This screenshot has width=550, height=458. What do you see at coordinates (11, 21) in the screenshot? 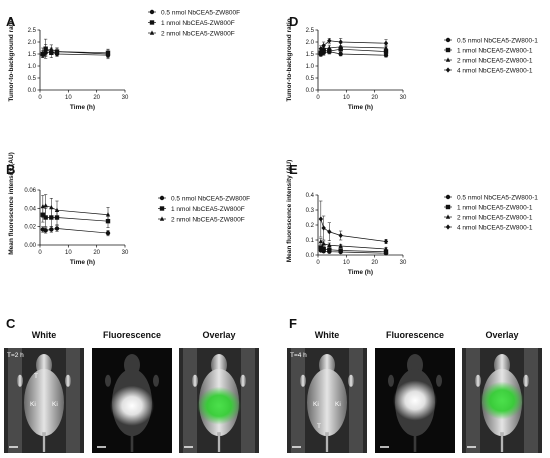
I see `panel-letter: A` at bounding box center [11, 21].